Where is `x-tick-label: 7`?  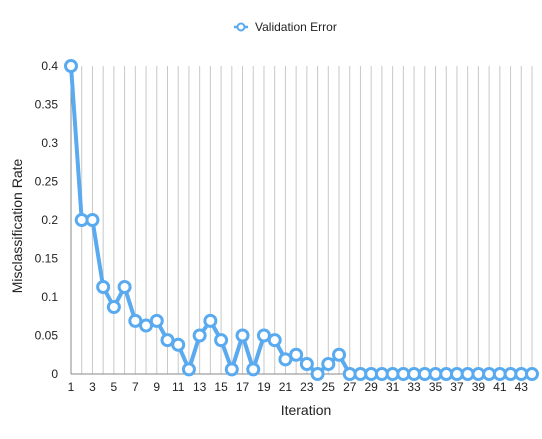 x-tick-label: 7 is located at coordinates (135, 387).